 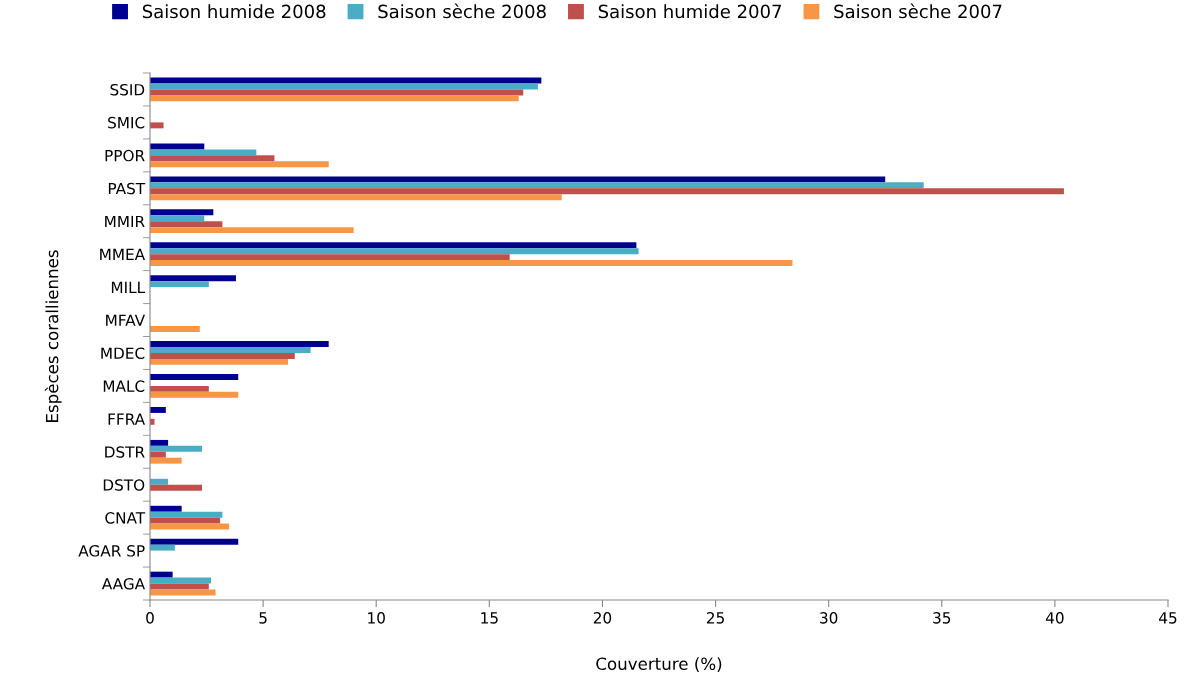 What do you see at coordinates (918, 11) in the screenshot?
I see `legend-label: Saison sèche 2007` at bounding box center [918, 11].